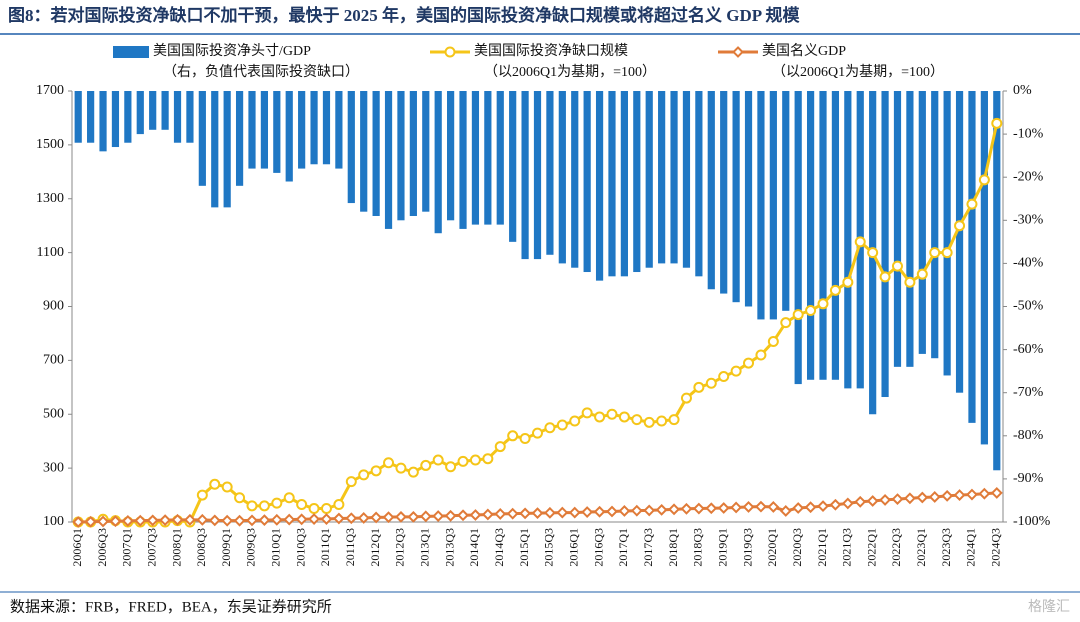  I want to click on x-tick-label: 2007Q1, so click(127, 547).